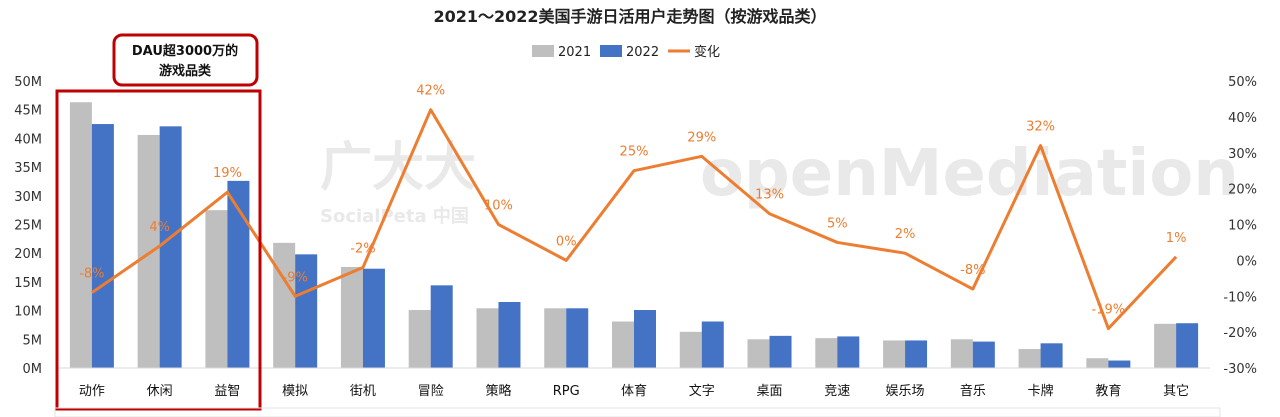 The height and width of the screenshot is (417, 1280). What do you see at coordinates (574, 52) in the screenshot?
I see `legend-label: 2021` at bounding box center [574, 52].